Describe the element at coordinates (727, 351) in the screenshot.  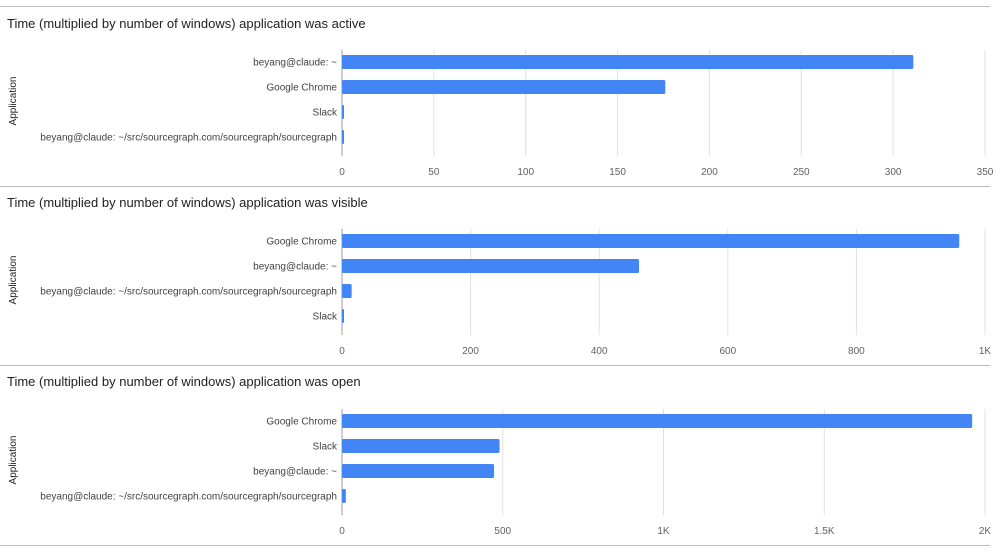
I see `x-tick-label: 600` at that location.